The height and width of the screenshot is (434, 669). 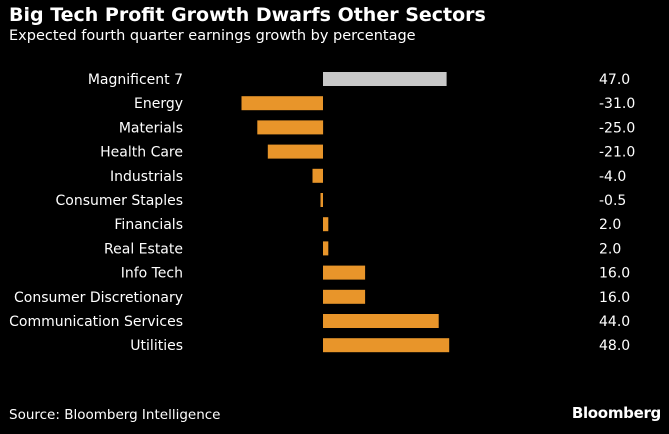 What do you see at coordinates (141, 153) in the screenshot?
I see `category-label-health-care: Health Care` at bounding box center [141, 153].